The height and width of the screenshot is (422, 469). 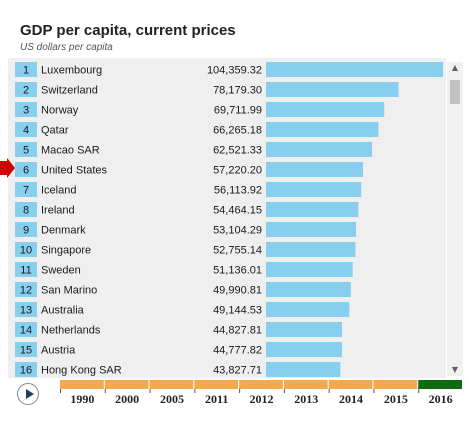 I want to click on value-label: 53,104.29, so click(x=237, y=231).